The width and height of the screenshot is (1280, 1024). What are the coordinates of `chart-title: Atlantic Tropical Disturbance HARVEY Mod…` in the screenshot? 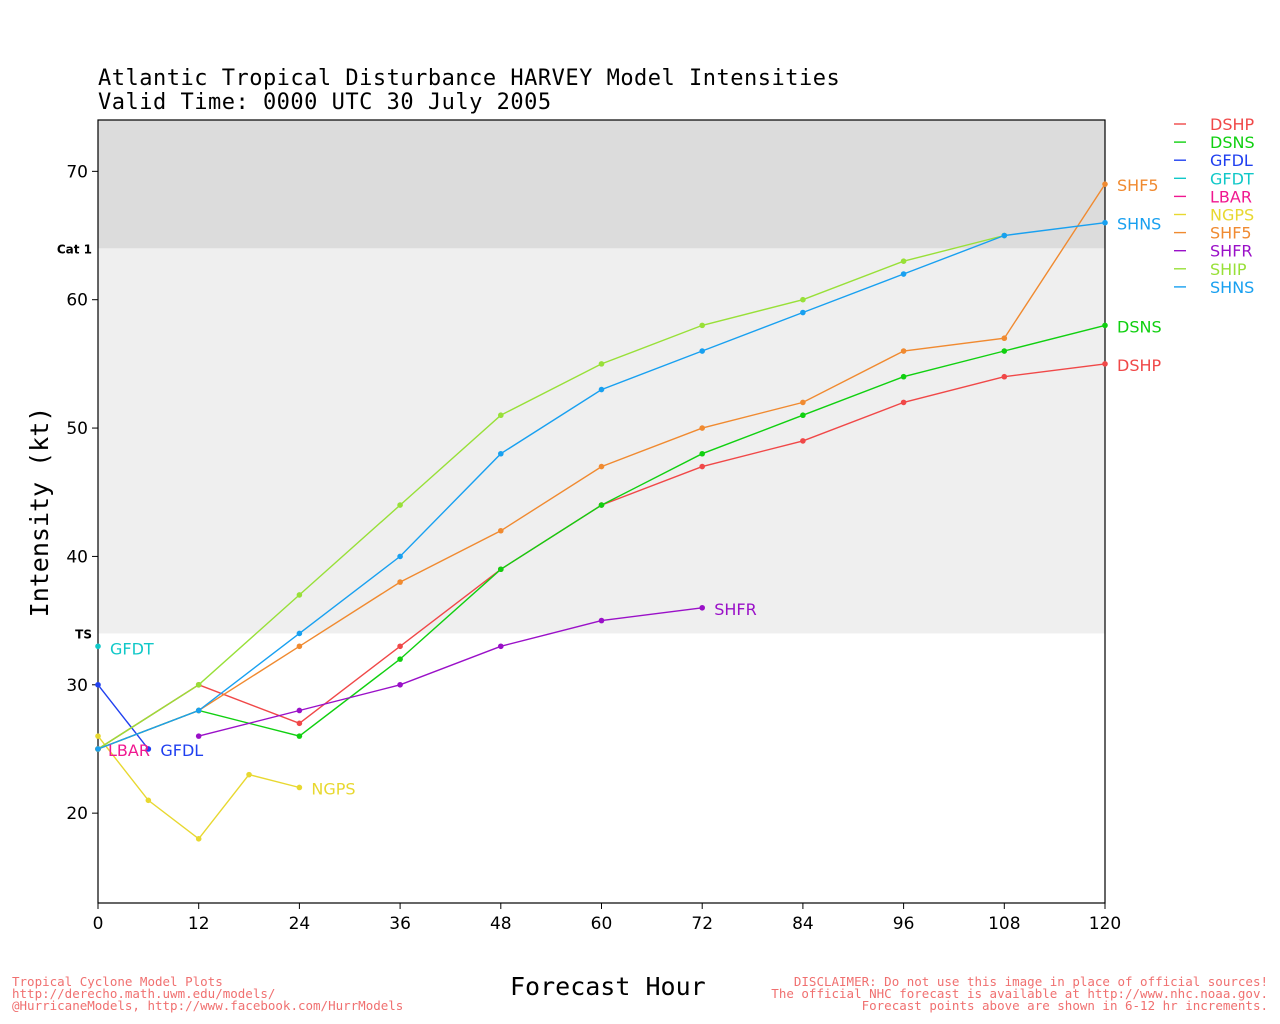 It's located at (469, 78).